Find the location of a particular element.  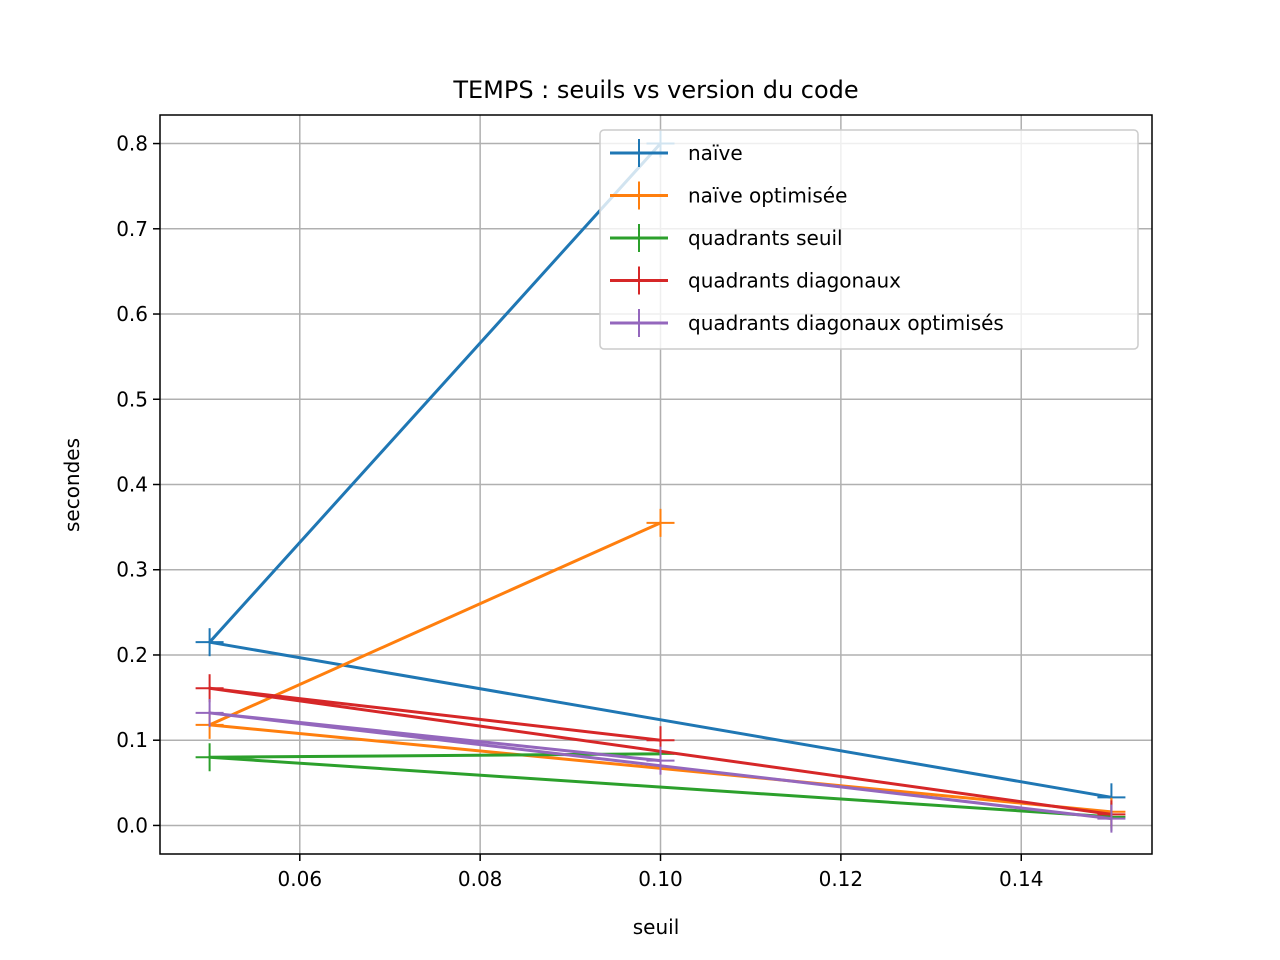

legend-item: quadrants seuil is located at coordinates (726, 238).